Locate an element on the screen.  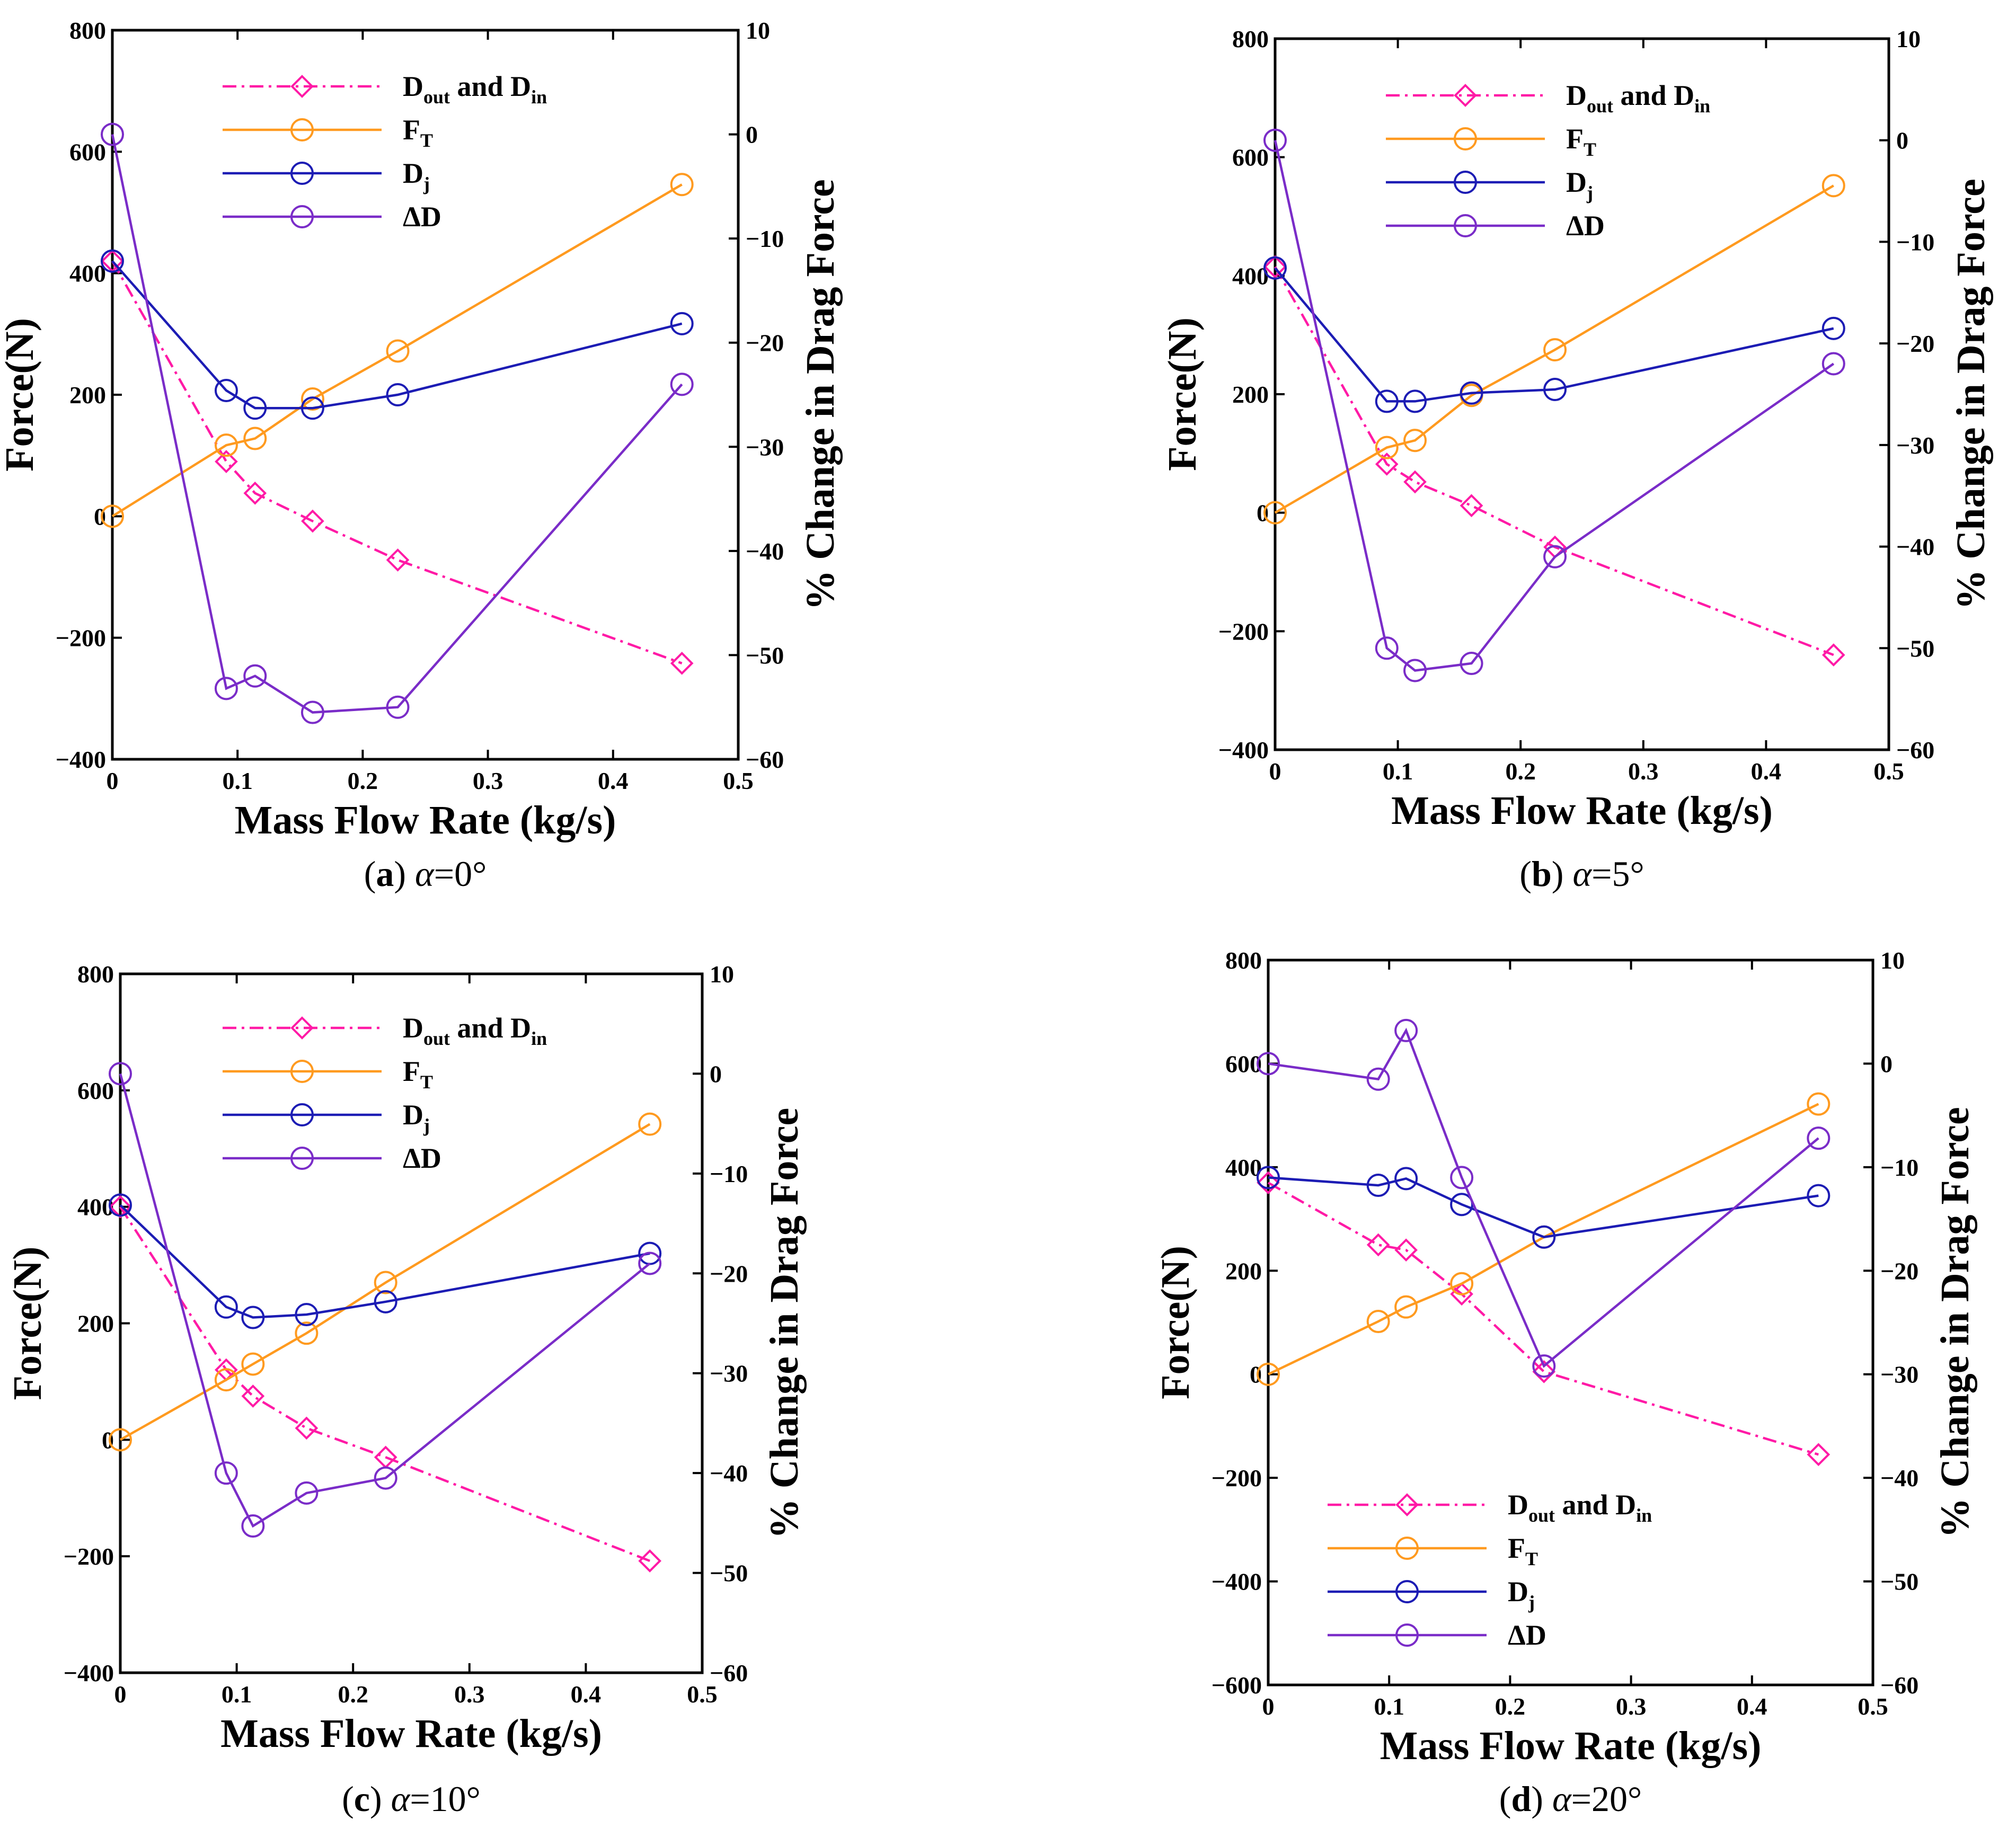
x-tick-label: 0.1 is located at coordinates (1389, 1706).